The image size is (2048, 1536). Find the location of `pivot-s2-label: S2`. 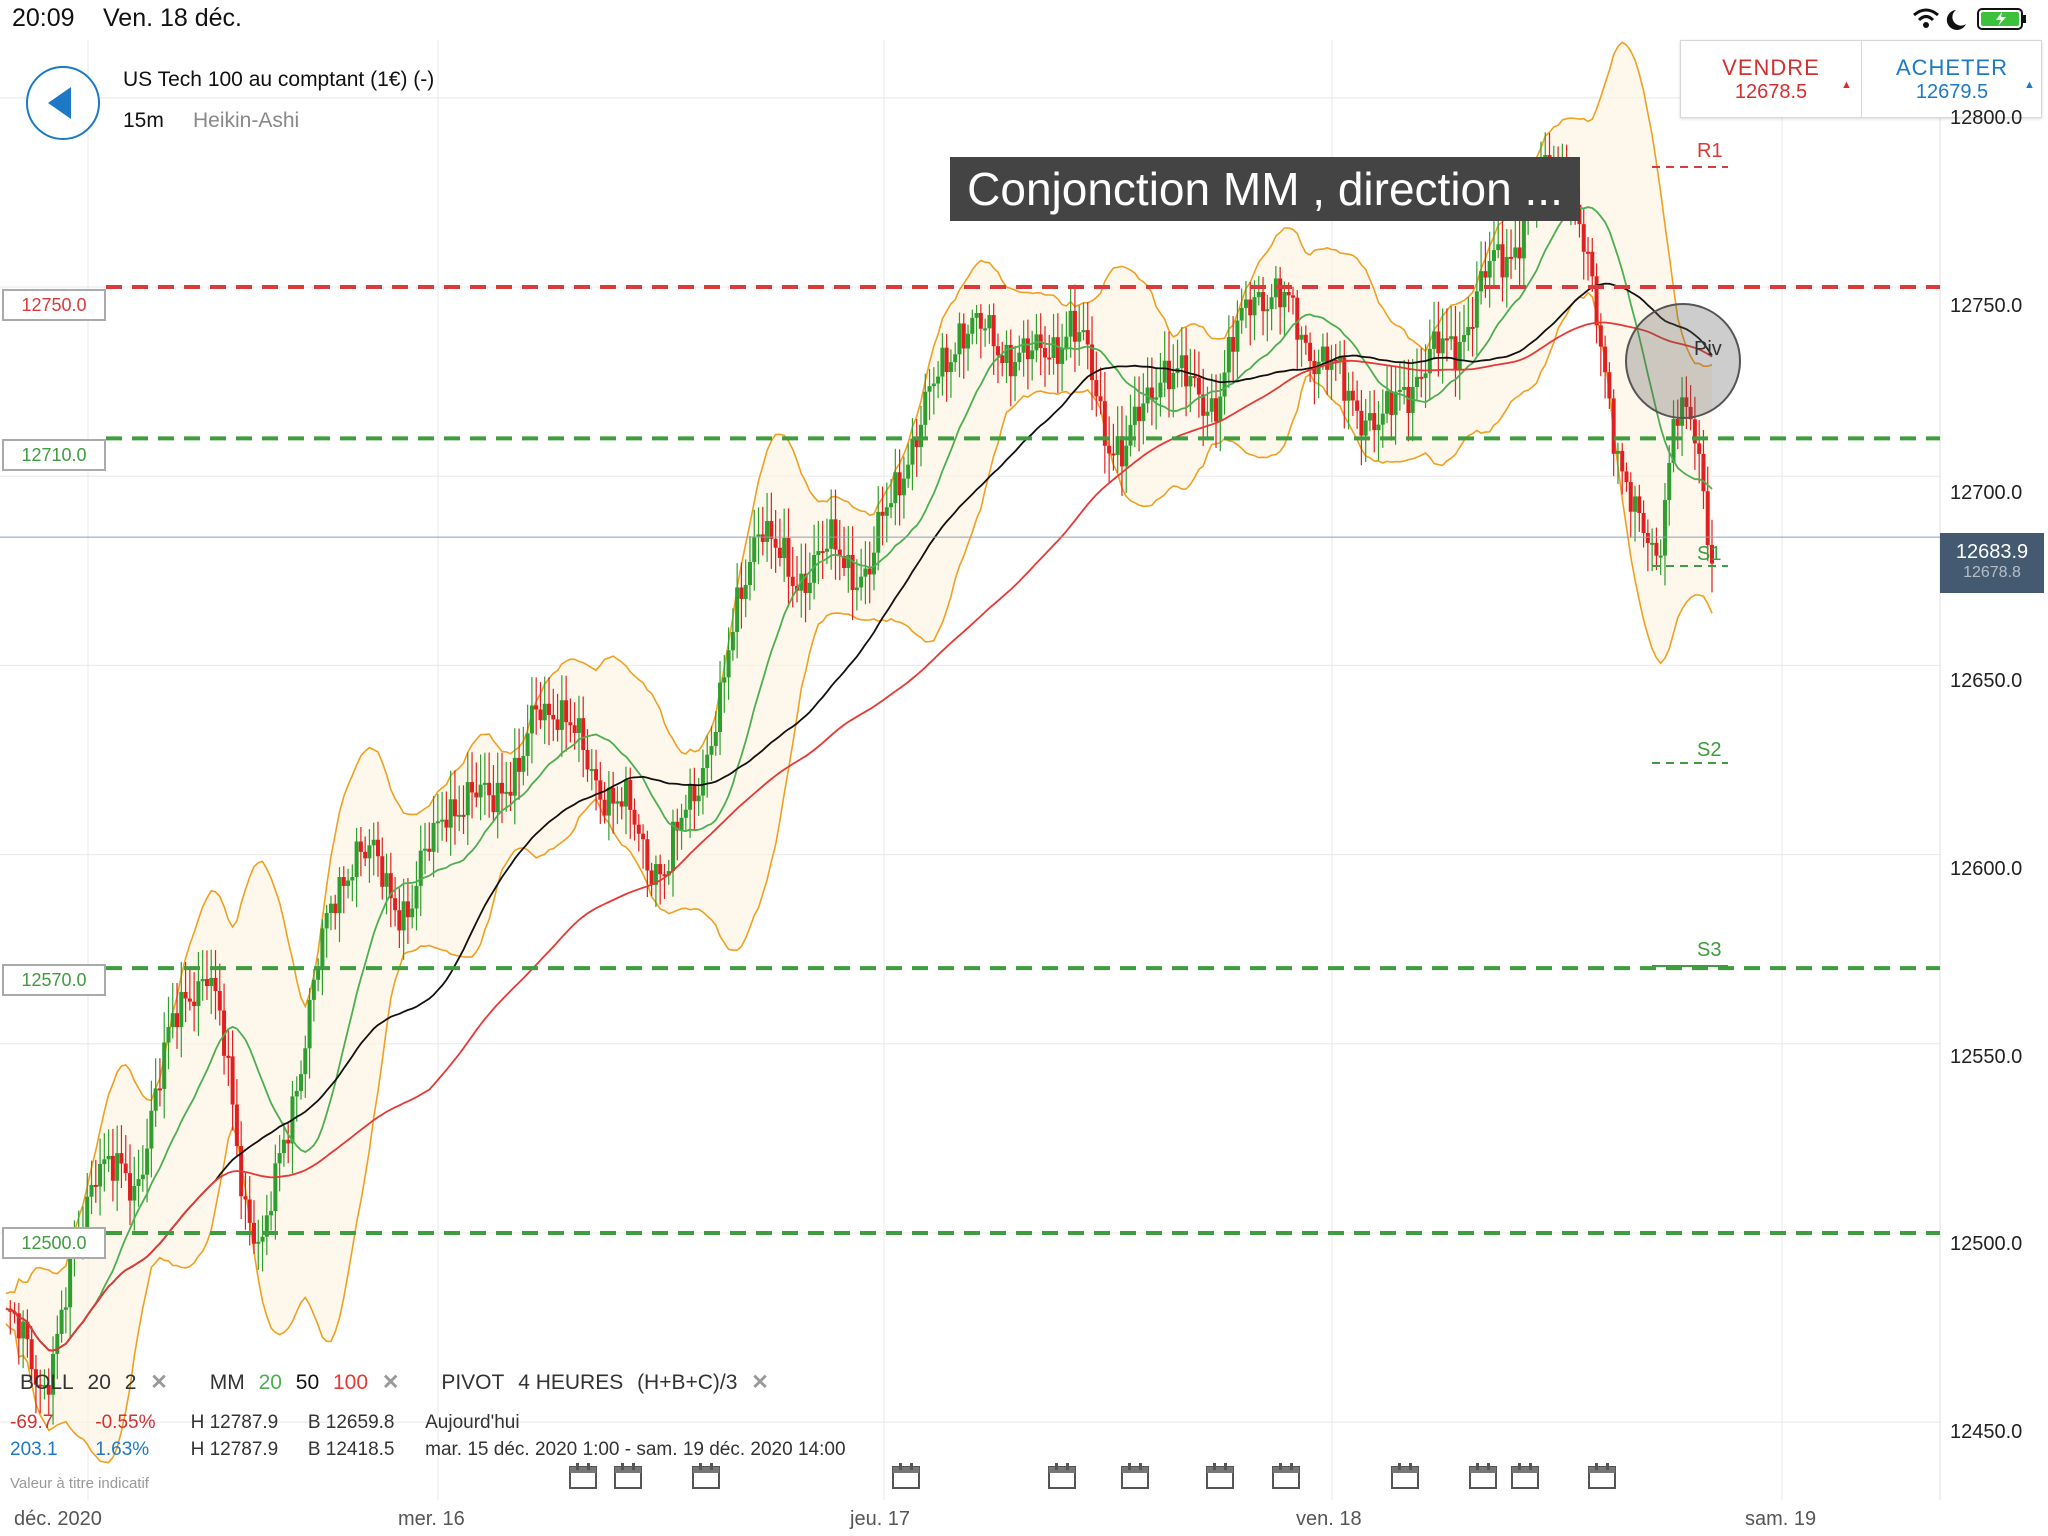

pivot-s2-label: S2 is located at coordinates (1709, 750).